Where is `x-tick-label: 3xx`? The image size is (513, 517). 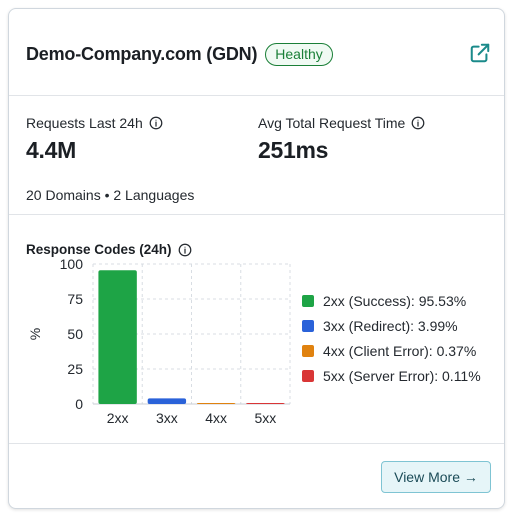
x-tick-label: 3xx is located at coordinates (167, 418).